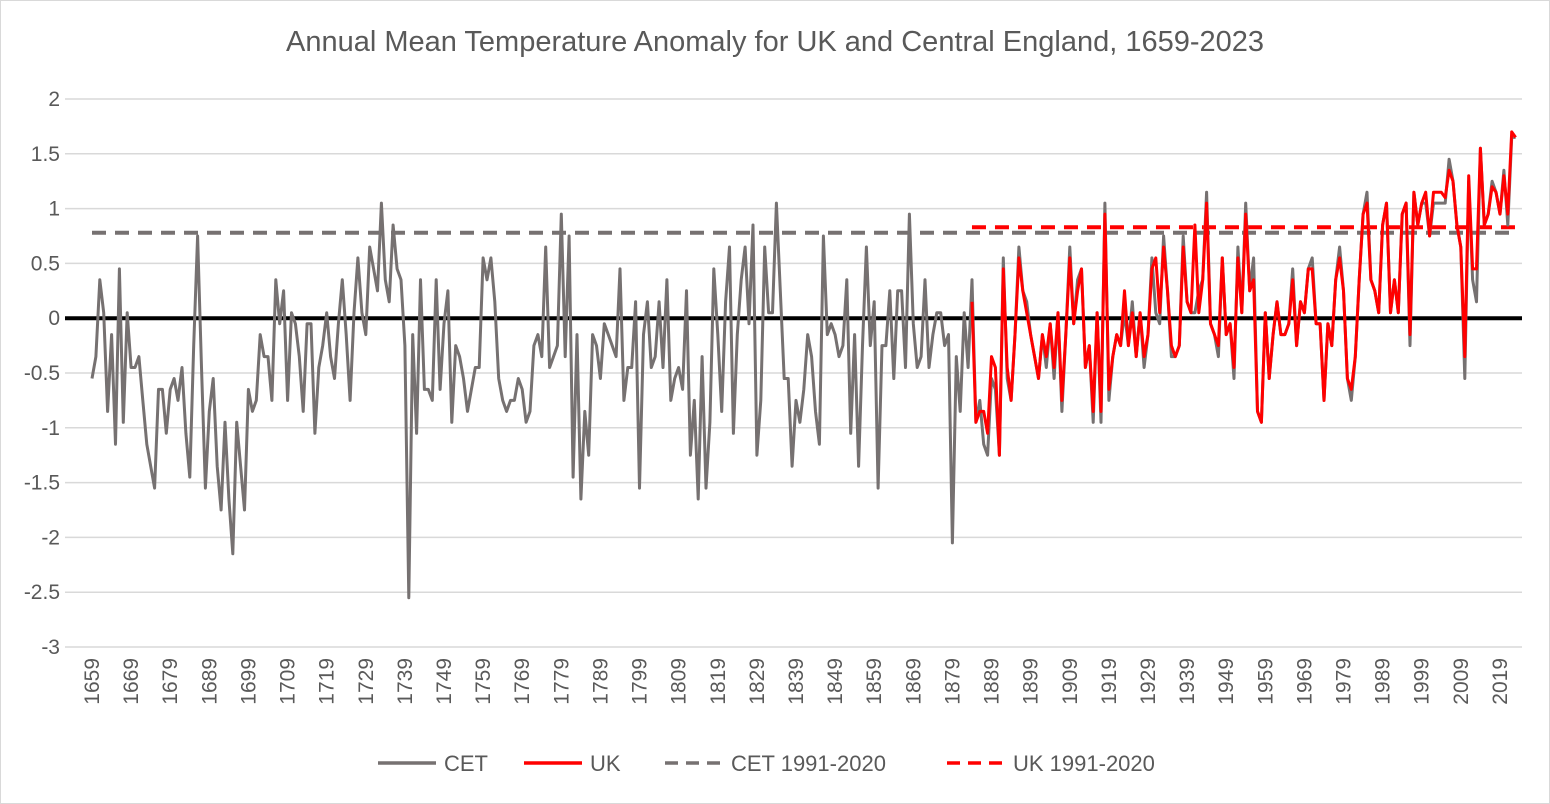 Image resolution: width=1550 pixels, height=804 pixels. Describe the element at coordinates (92, 681) in the screenshot. I see `x-tick-label: 1659` at that location.